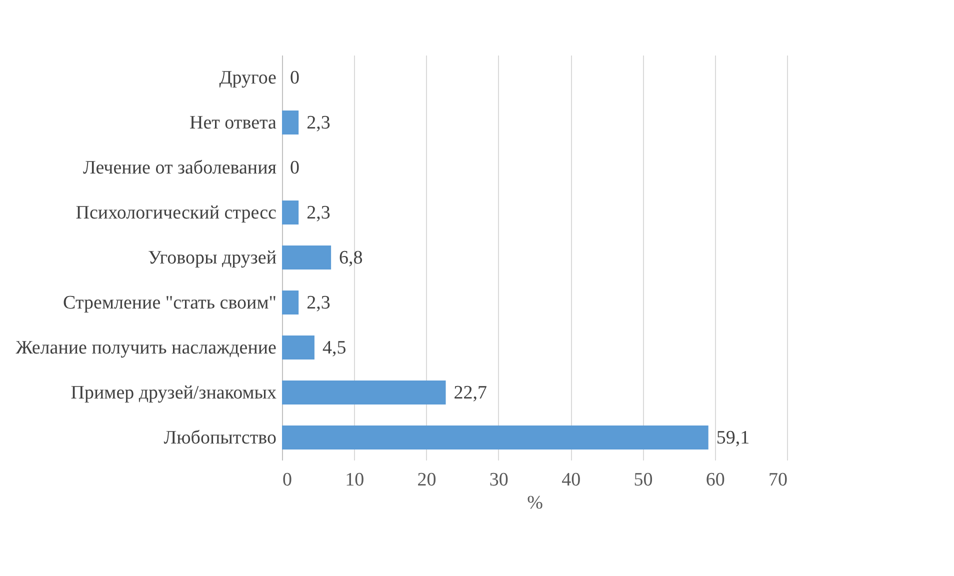 Image resolution: width=954 pixels, height=576 pixels. What do you see at coordinates (571, 480) in the screenshot?
I see `x-tick-label: 40` at bounding box center [571, 480].